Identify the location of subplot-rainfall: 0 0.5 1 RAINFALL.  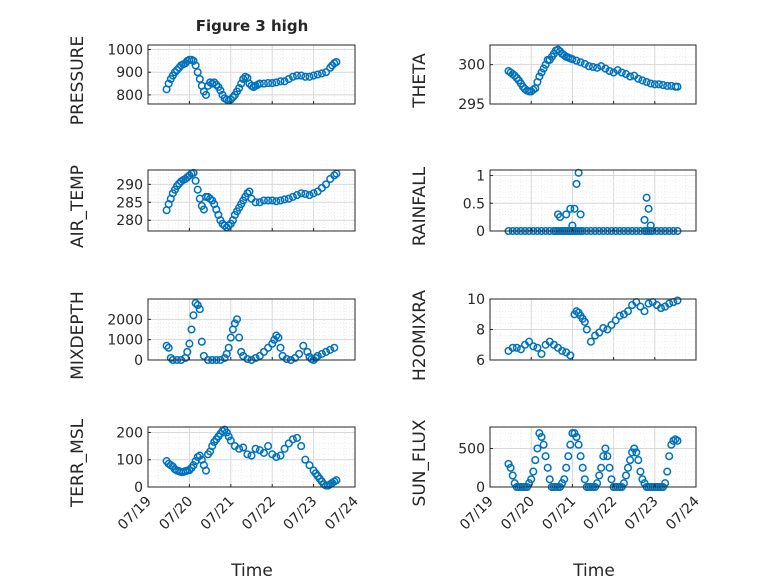
(553, 206).